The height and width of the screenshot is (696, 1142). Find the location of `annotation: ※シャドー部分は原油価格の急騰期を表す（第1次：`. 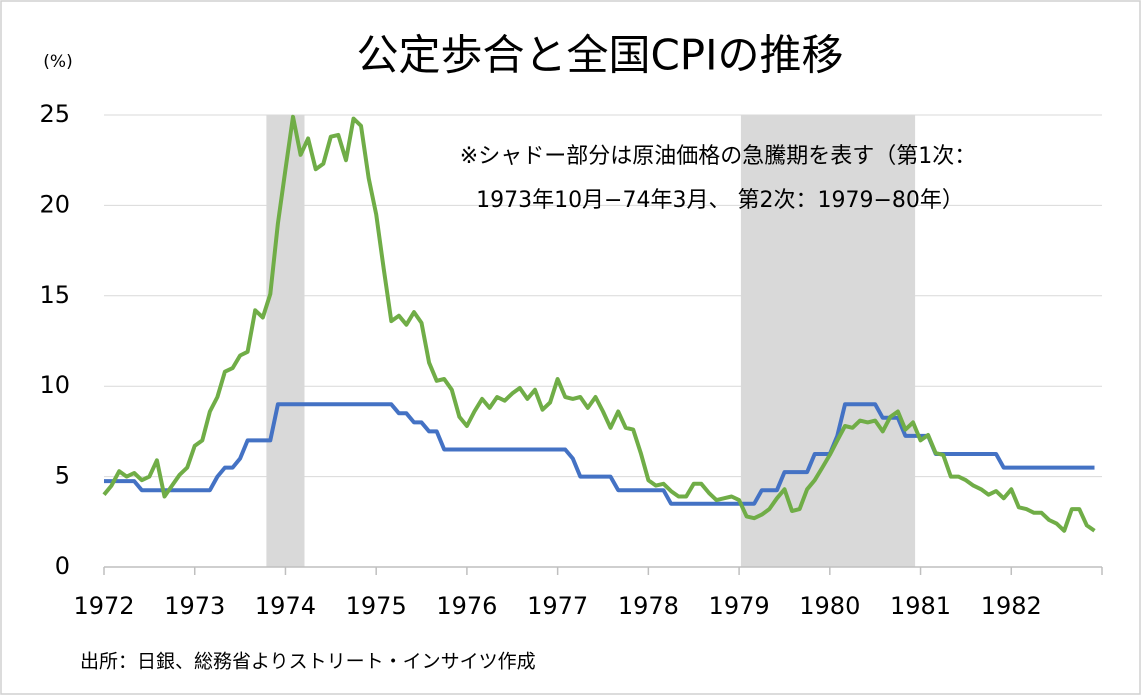

annotation: ※シャドー部分は原油価格の急騰期を表す（第1次： is located at coordinates (718, 156).